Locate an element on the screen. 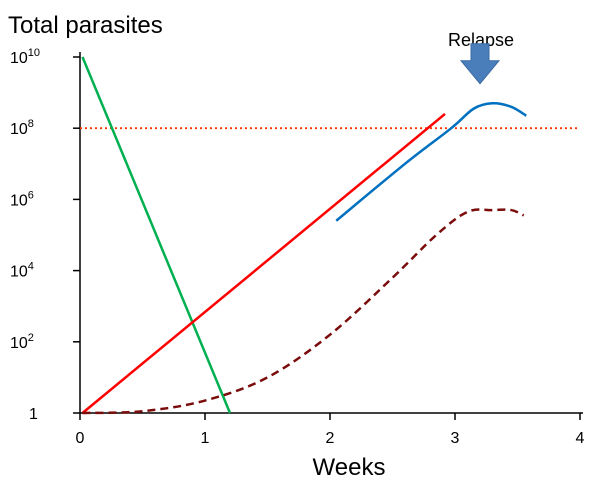  annotation-label: Relapse is located at coordinates (481, 40).